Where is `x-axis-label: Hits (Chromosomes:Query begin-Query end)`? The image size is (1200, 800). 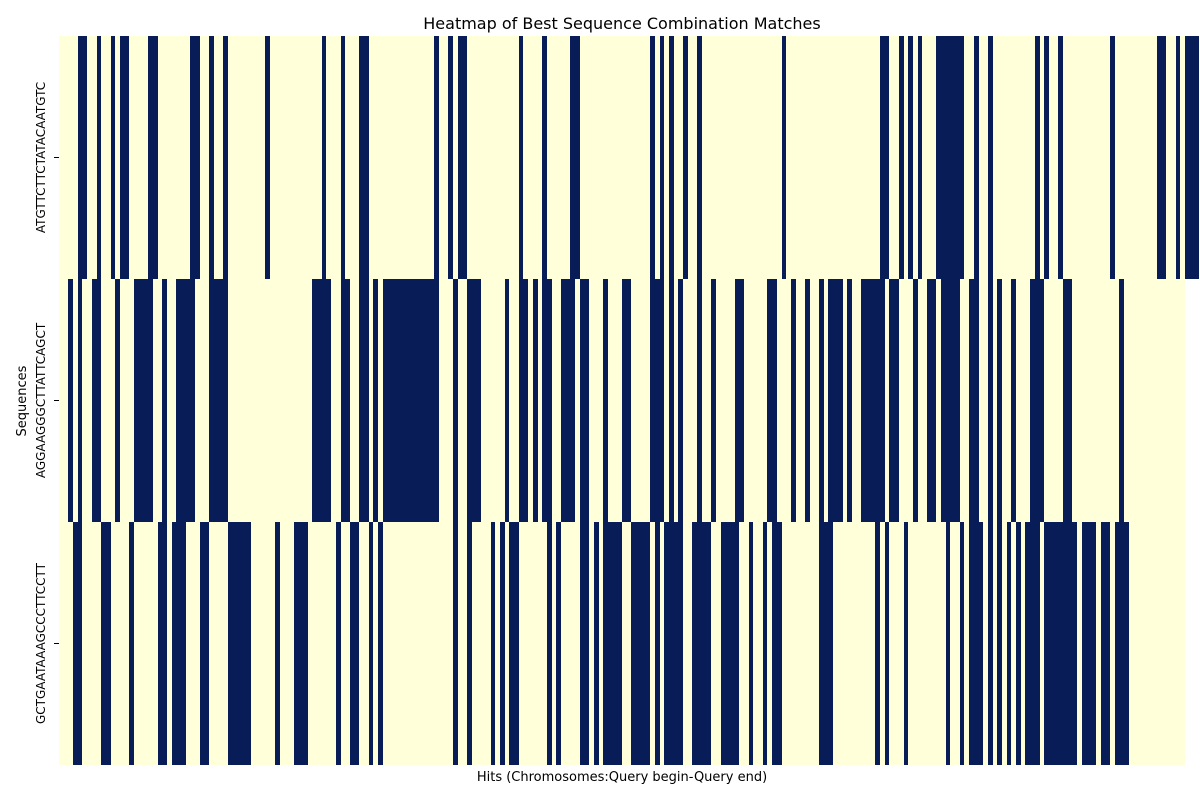
x-axis-label: Hits (Chromosomes:Query begin-Query end) is located at coordinates (622, 777).